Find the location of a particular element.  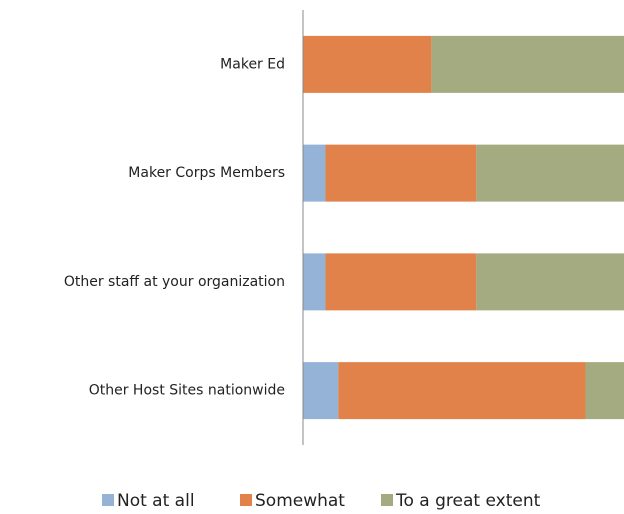

legend-label: Somewhat is located at coordinates (300, 501).